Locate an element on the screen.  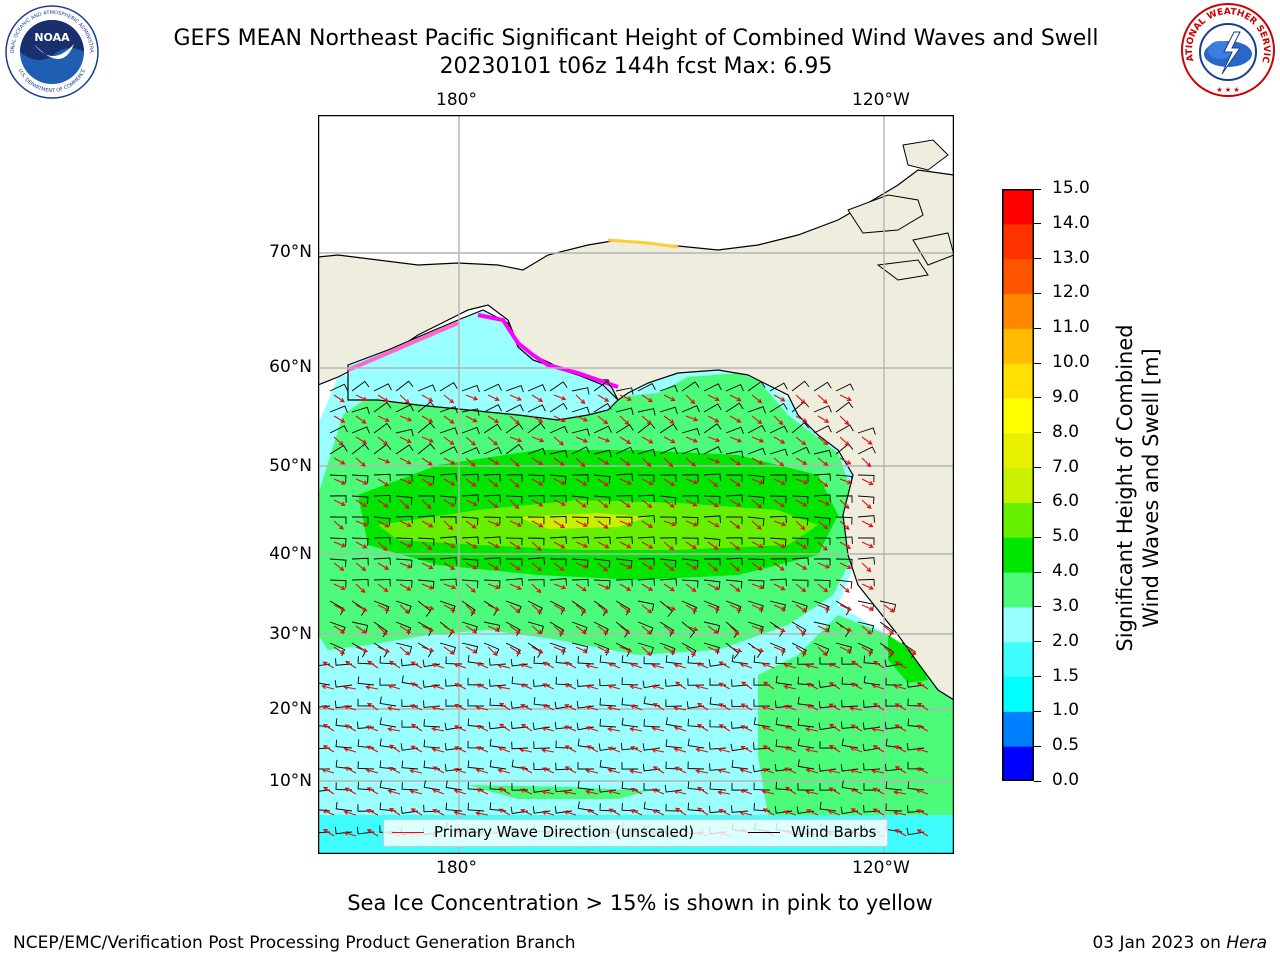
colorbar-tick-label: 10.0 is located at coordinates (1071, 362).